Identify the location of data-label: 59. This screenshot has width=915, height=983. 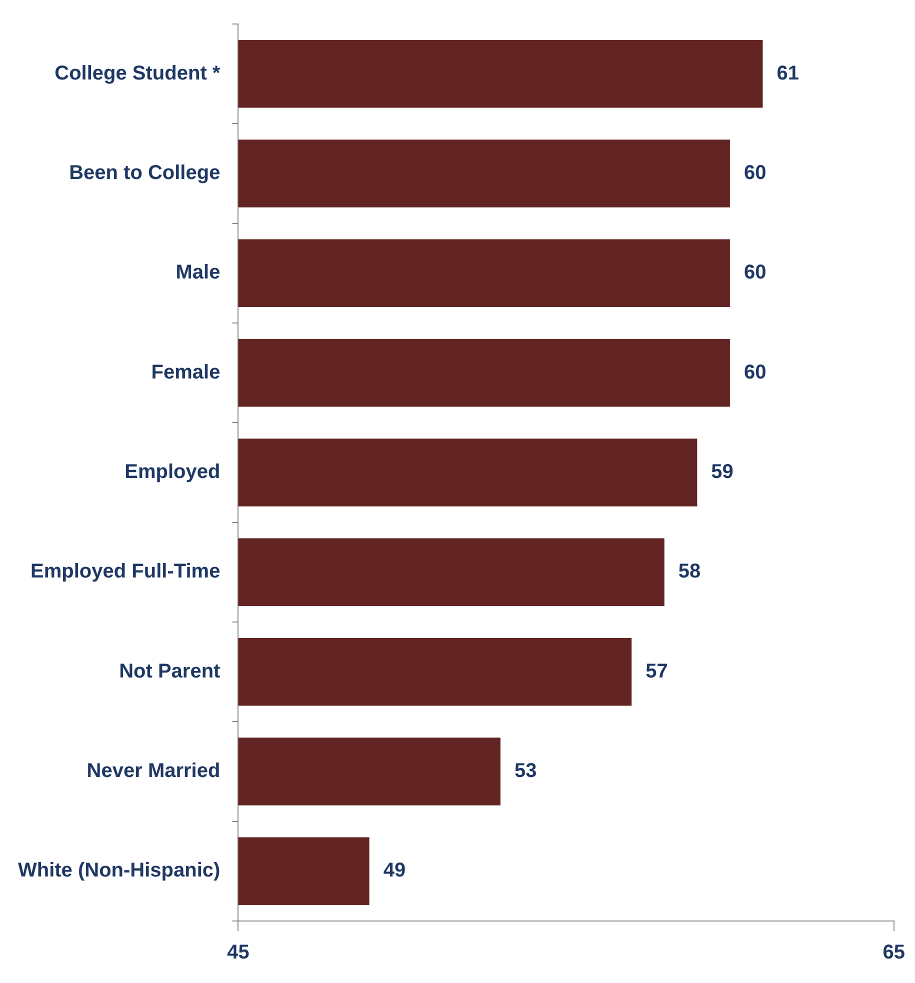
(722, 472).